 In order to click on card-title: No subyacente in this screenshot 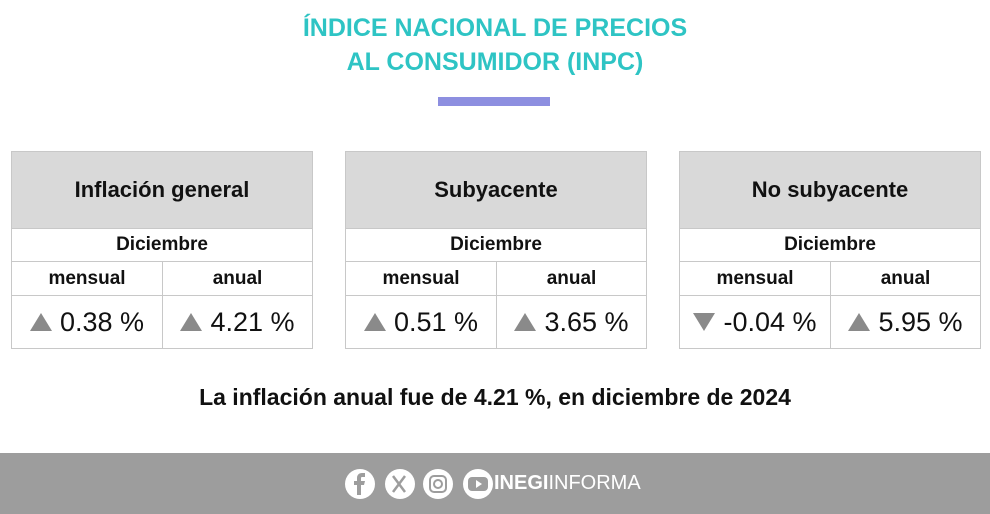, I will do `click(830, 190)`.